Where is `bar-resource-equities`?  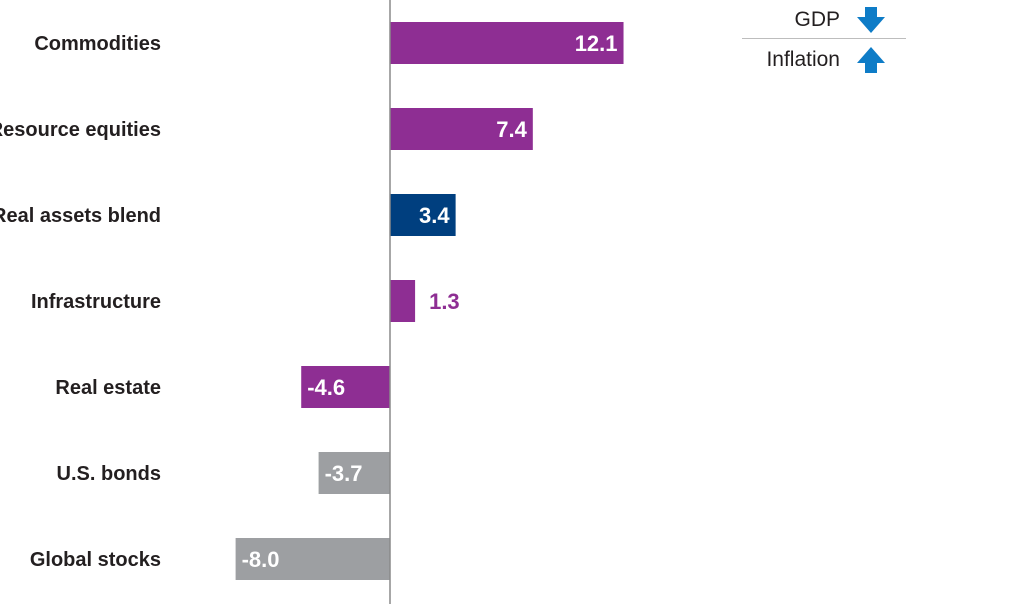
bar-resource-equities is located at coordinates (461, 129).